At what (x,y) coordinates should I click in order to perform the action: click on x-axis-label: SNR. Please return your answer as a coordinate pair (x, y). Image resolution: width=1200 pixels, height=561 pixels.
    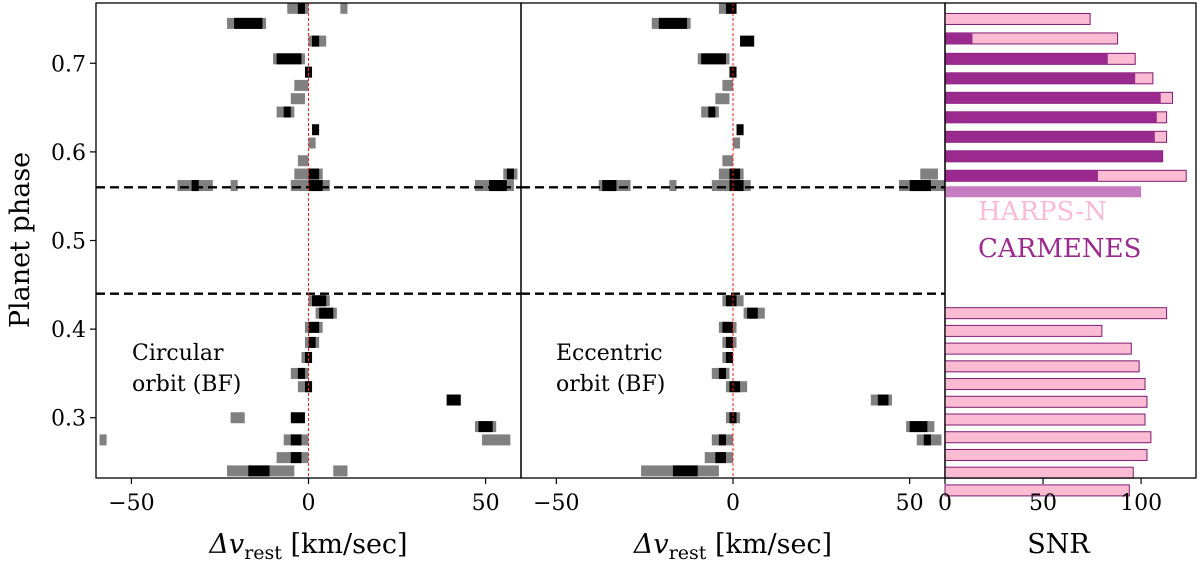
    Looking at the image, I should click on (1058, 544).